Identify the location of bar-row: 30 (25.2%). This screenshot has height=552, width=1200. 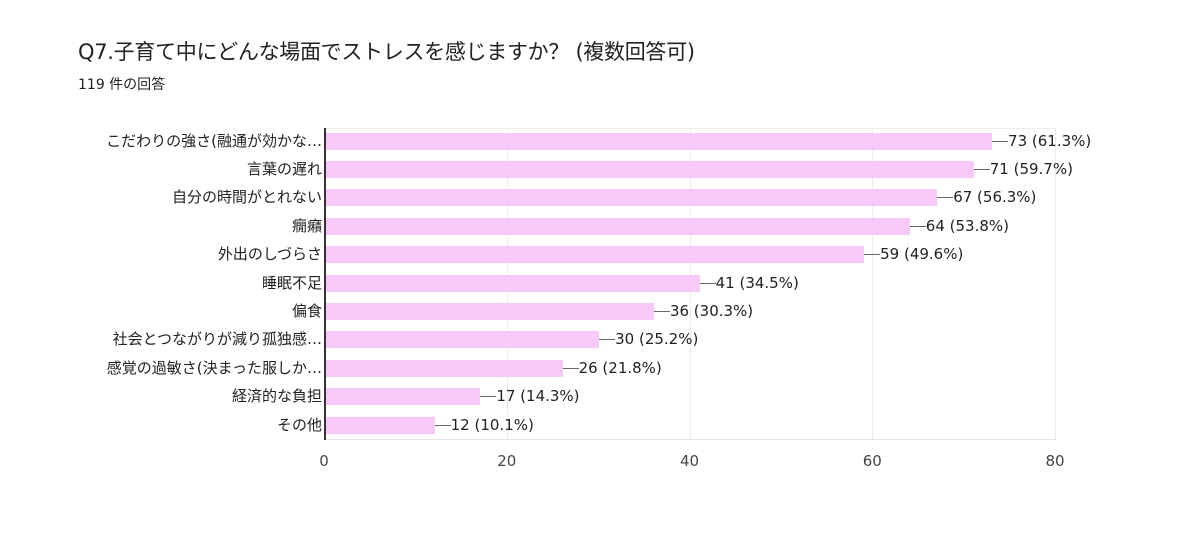
(689, 339).